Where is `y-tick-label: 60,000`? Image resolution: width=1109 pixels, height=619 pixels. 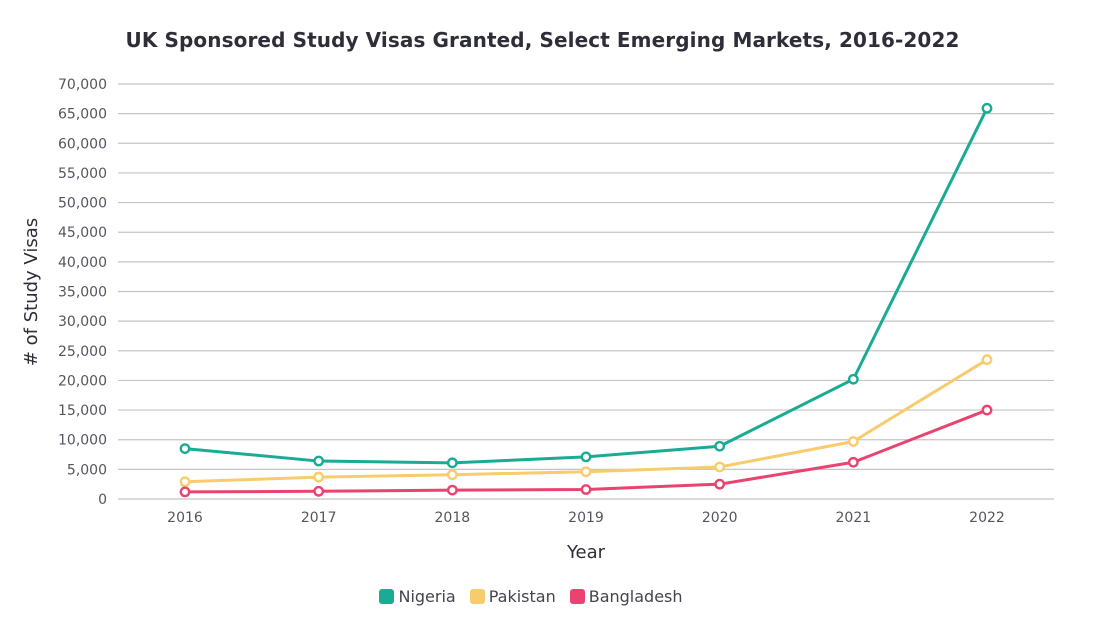
y-tick-label: 60,000 is located at coordinates (82, 144).